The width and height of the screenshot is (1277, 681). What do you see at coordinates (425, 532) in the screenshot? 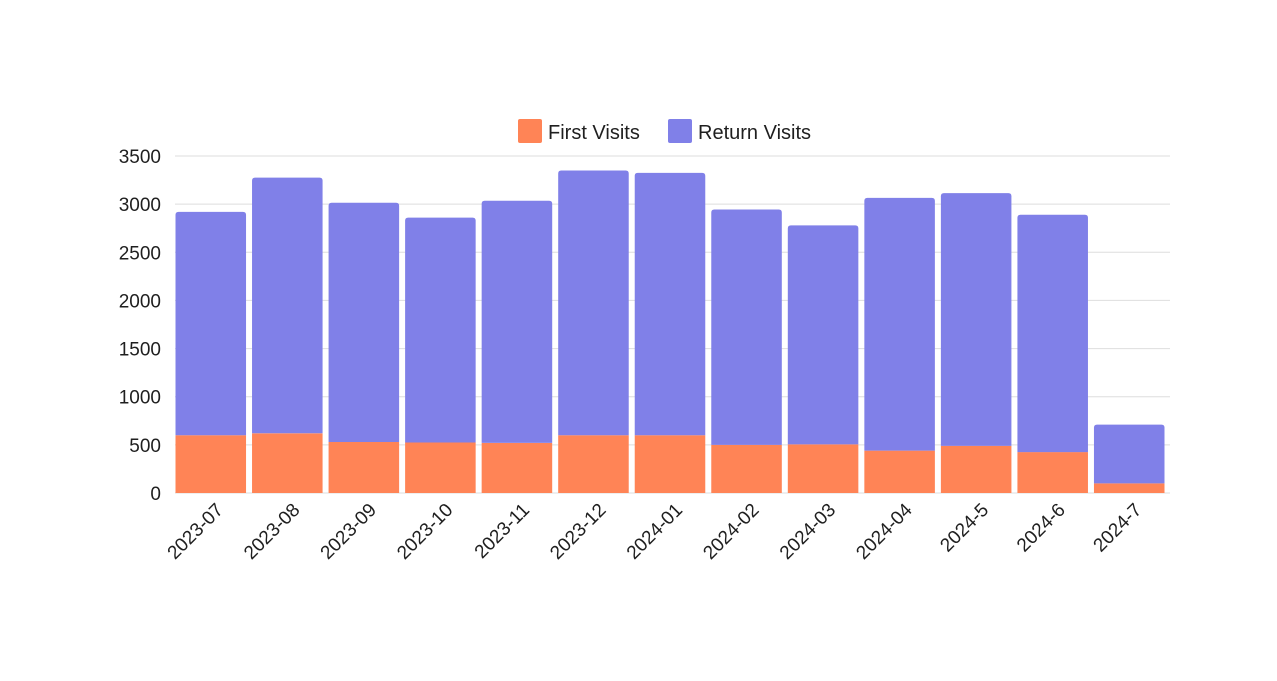
I see `x-tick-label: 2023-10` at bounding box center [425, 532].